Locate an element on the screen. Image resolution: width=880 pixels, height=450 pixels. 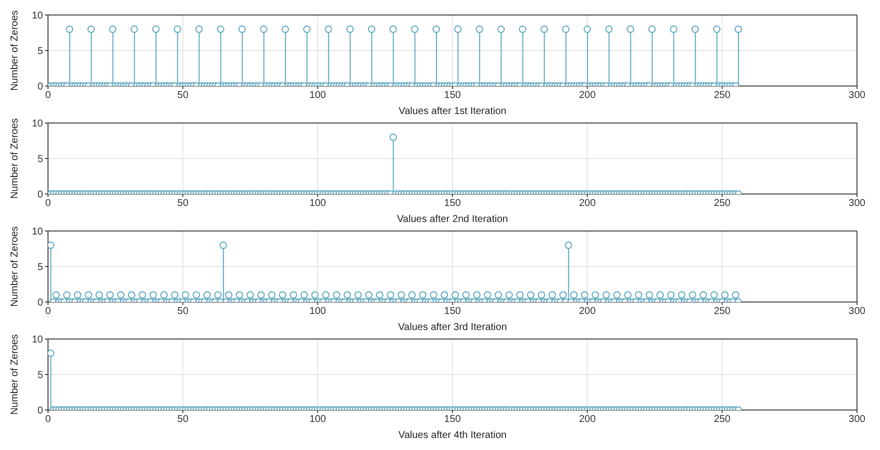
x-axis-title: Values after 4th Iteration is located at coordinates (452, 435).